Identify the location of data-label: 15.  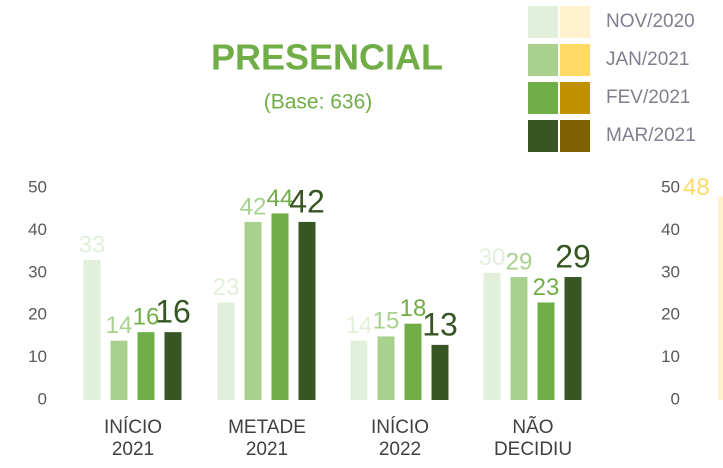
(386, 321).